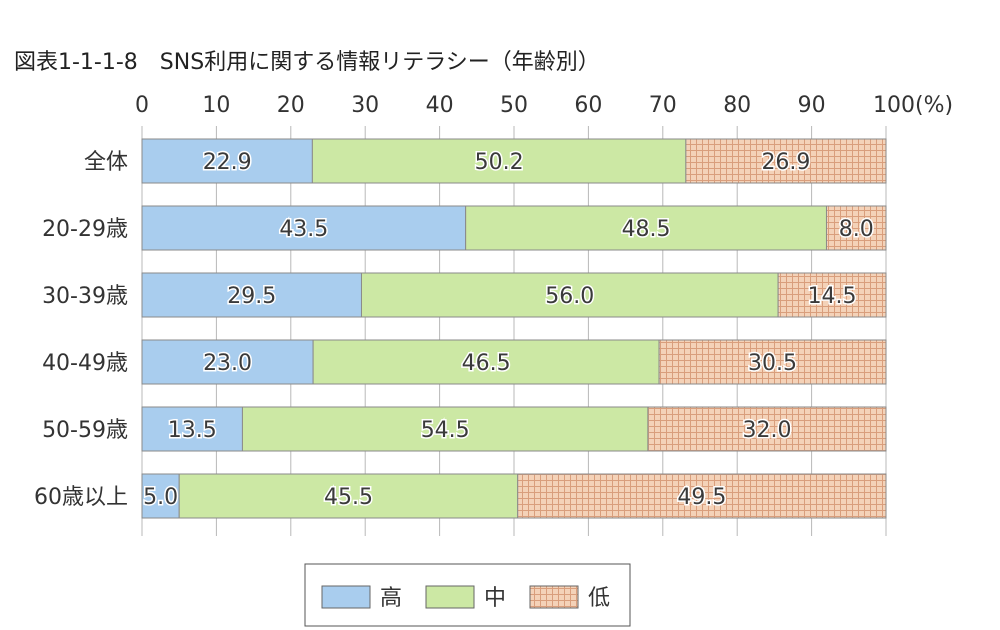  I want to click on data-label: 14.5, so click(832, 296).